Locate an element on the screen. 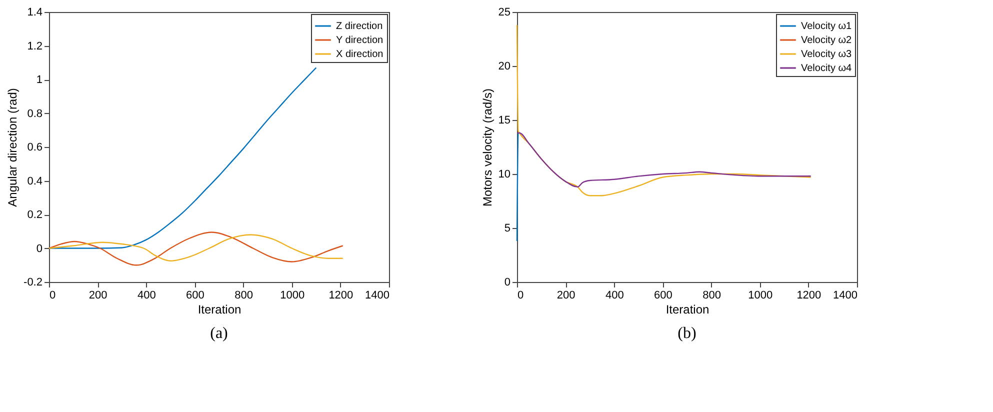  y-tick-label: 10 is located at coordinates (504, 174).